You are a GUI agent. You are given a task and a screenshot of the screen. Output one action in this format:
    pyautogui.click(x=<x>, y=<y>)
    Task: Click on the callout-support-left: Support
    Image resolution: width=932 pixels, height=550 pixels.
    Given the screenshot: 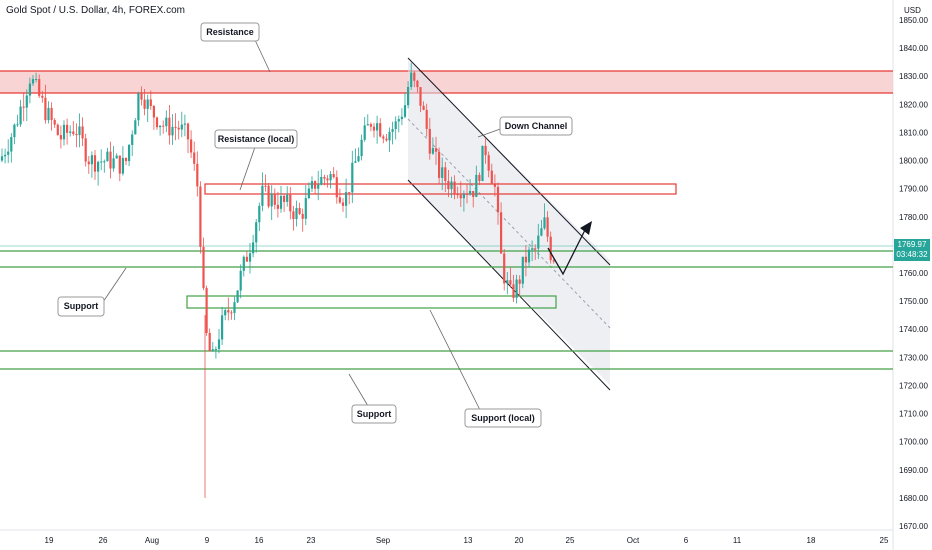 What is the action you would take?
    pyautogui.click(x=92, y=292)
    